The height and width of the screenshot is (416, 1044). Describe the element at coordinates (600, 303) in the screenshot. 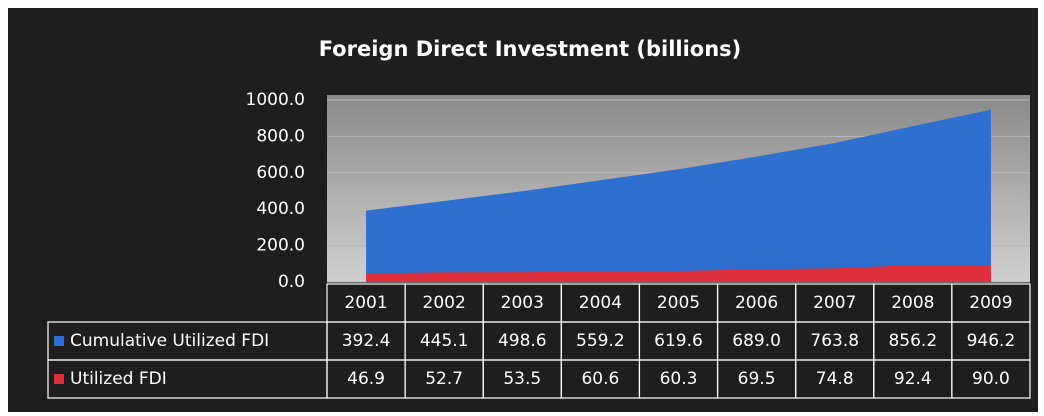

I see `x-tick-label: 2004` at that location.